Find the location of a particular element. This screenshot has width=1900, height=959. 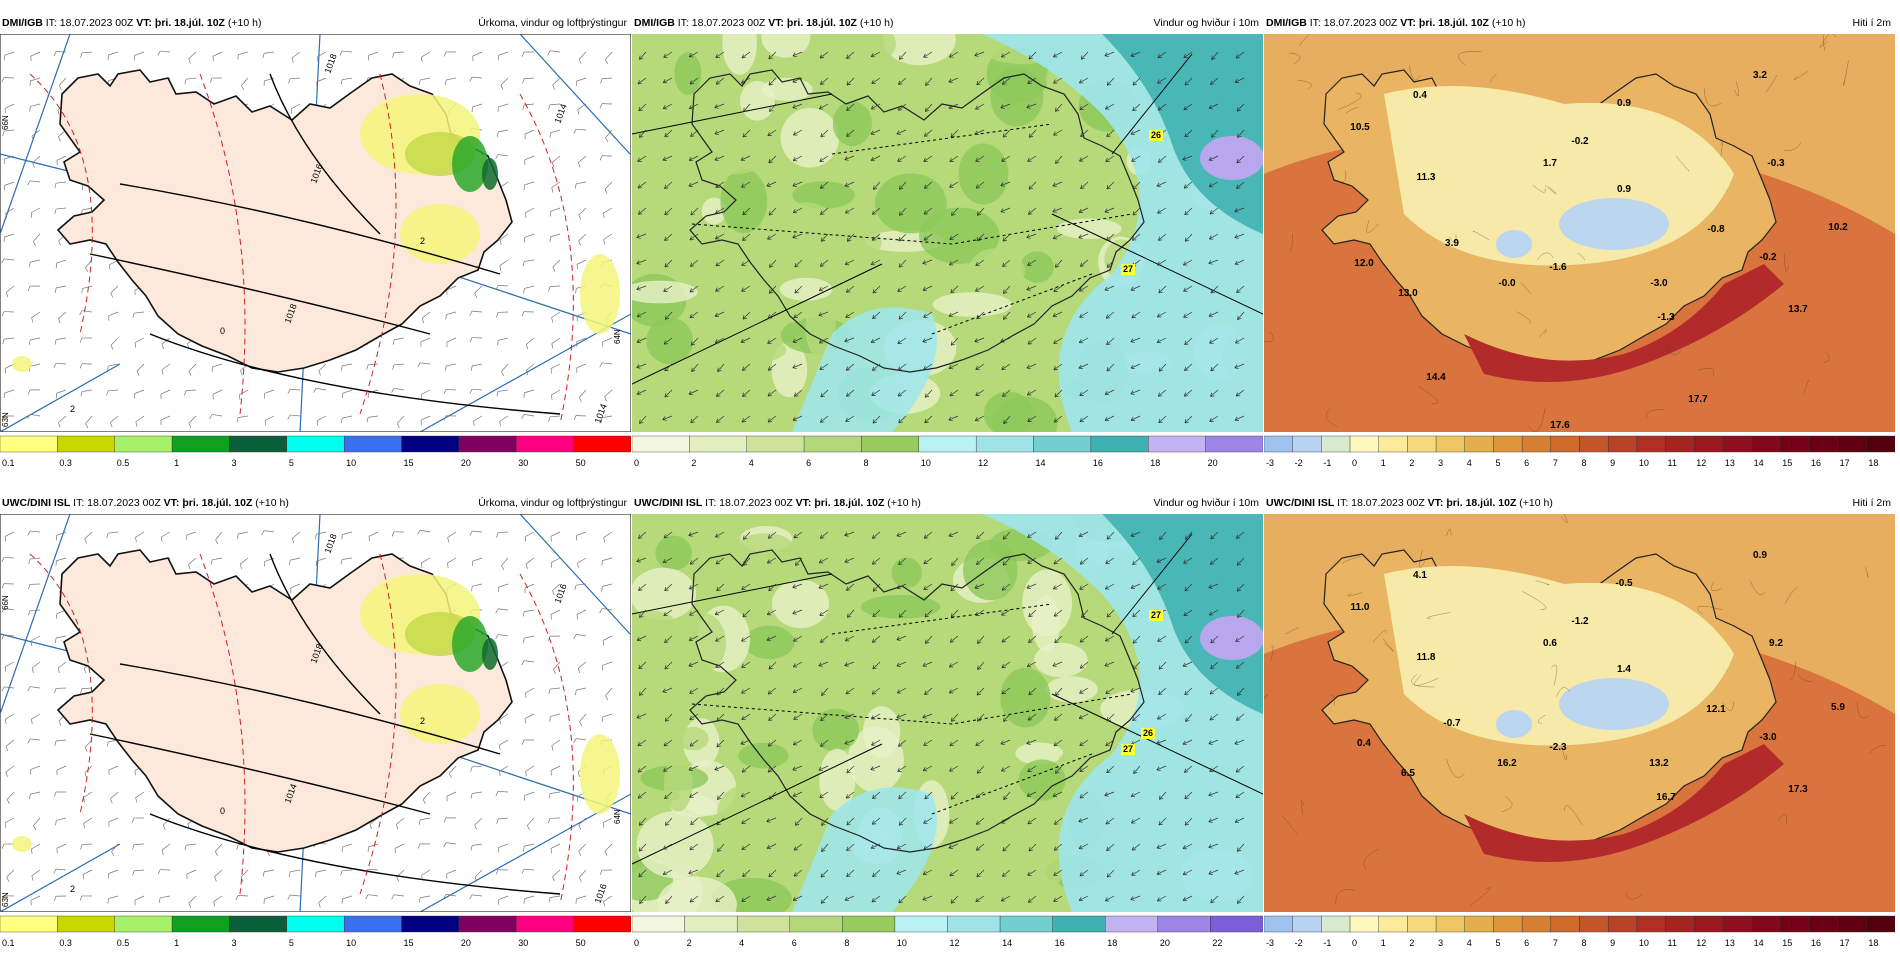

legend-label: 13 is located at coordinates (1730, 943).